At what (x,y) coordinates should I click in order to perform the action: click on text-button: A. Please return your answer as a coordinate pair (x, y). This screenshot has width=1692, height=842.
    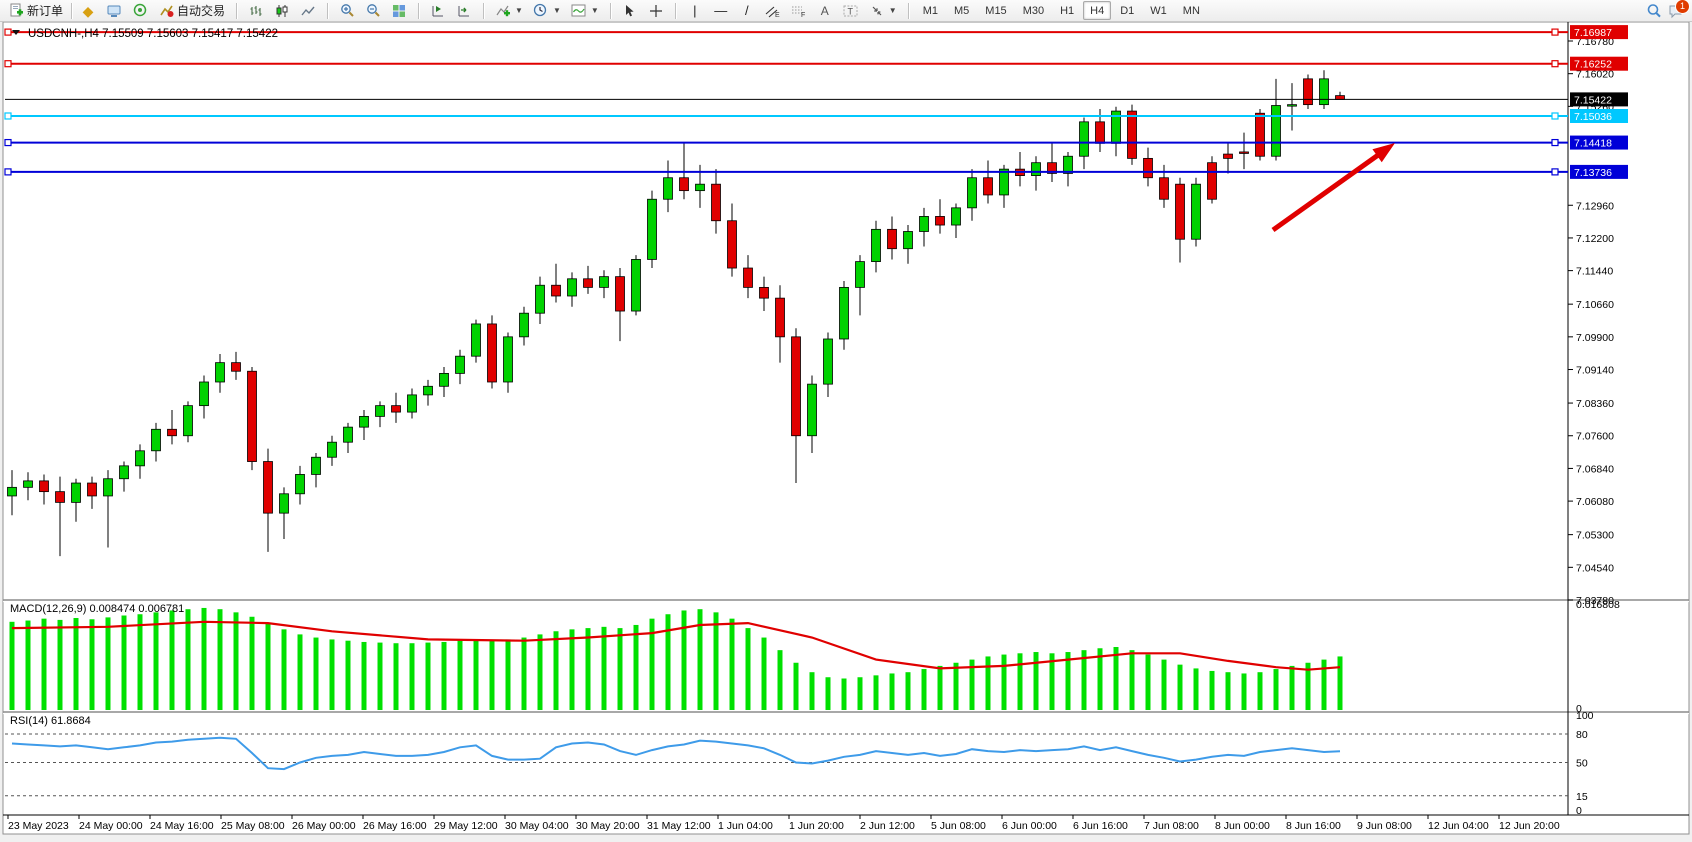
    Looking at the image, I should click on (825, 10).